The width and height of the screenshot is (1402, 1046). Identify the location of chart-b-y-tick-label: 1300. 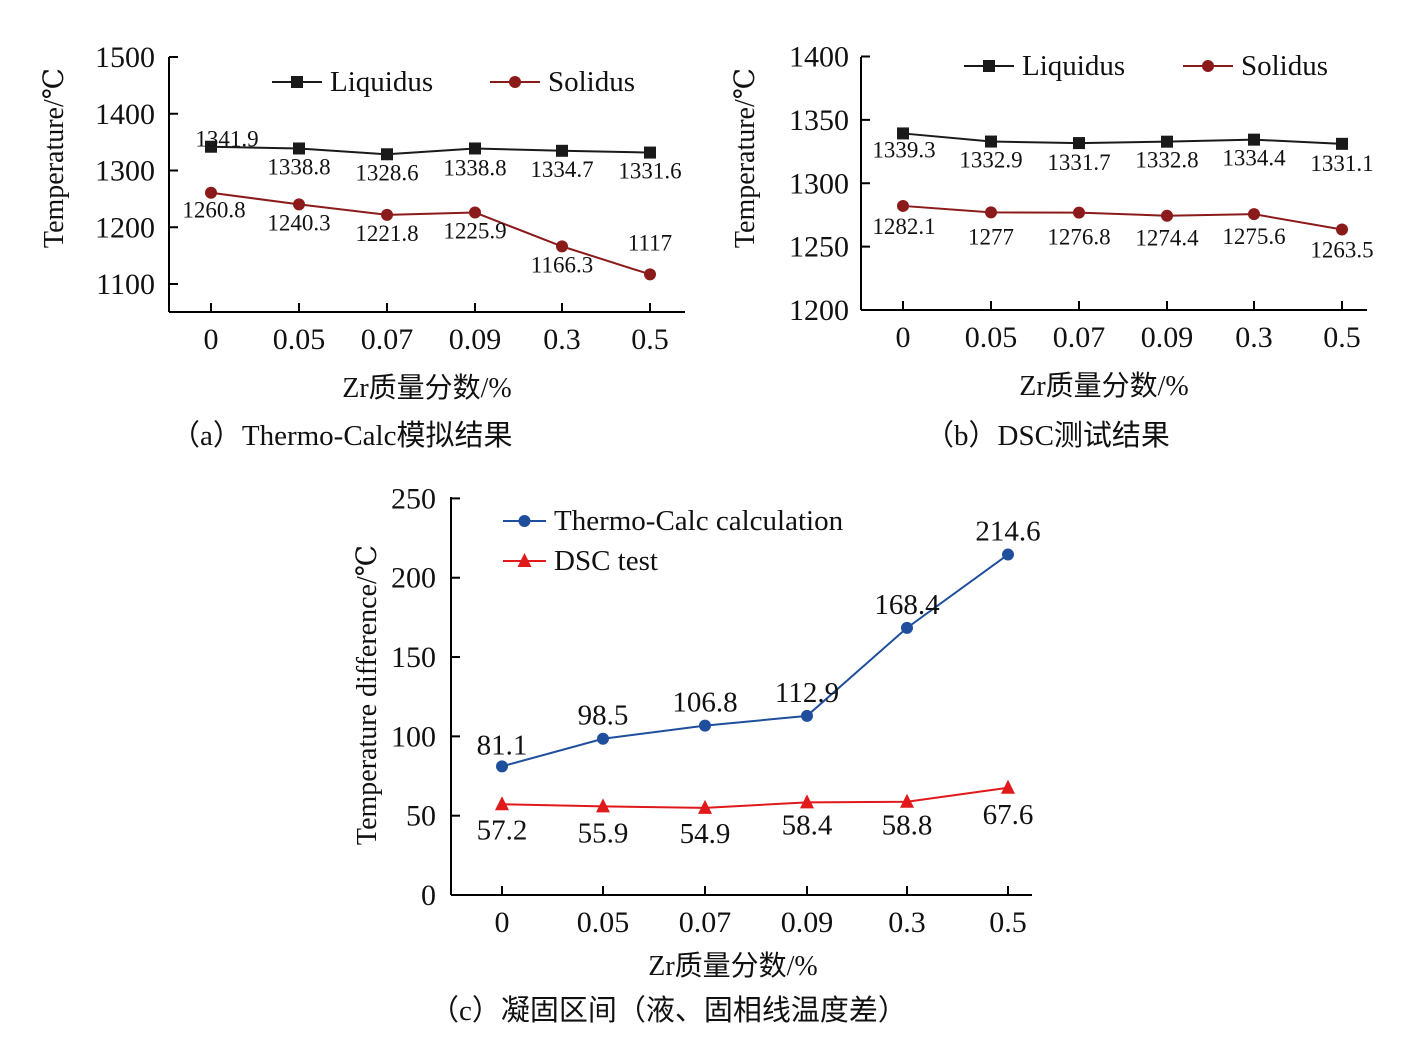
(819, 183).